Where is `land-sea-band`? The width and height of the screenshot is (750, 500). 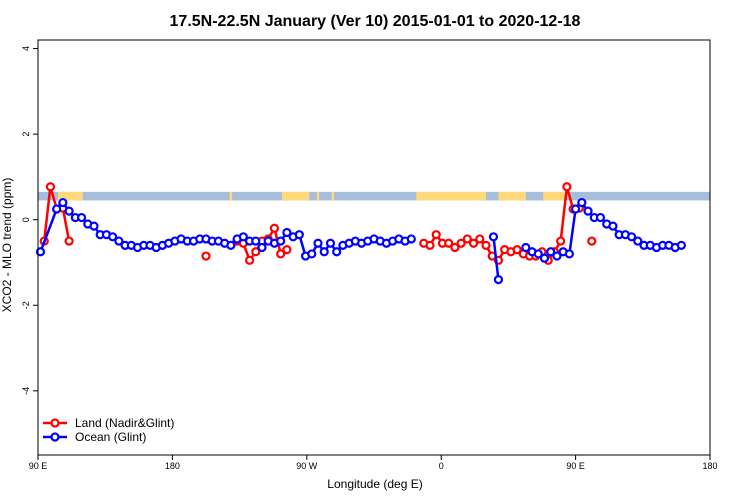
land-sea-band is located at coordinates (374, 196).